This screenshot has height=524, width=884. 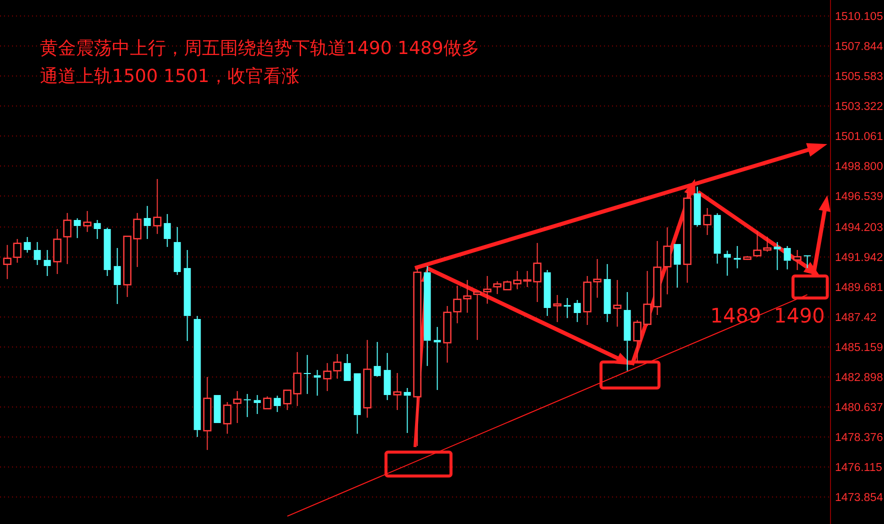 I want to click on y-tick-label: 1473.854, so click(x=859, y=498).